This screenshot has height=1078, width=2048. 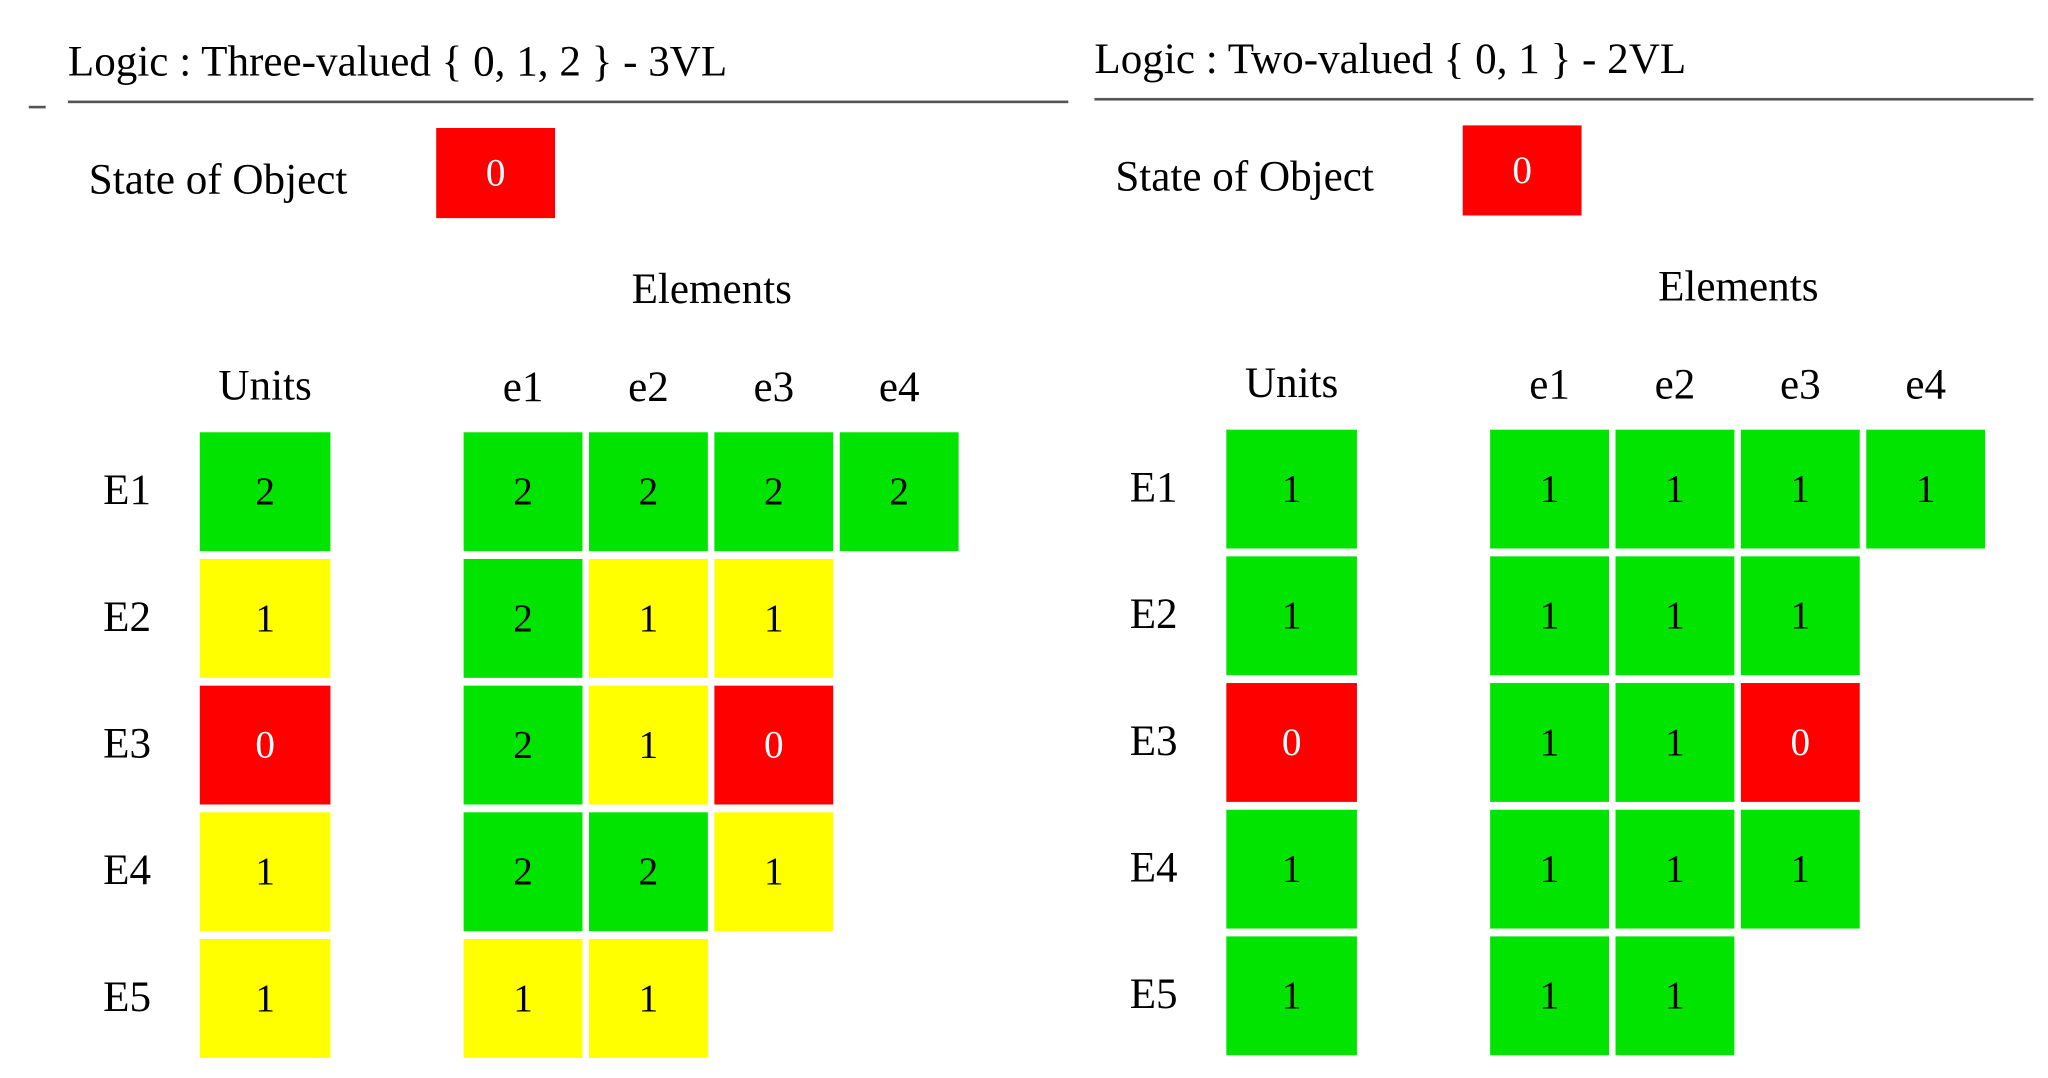 I want to click on panel-title: Logic : Three-valued { 0, 1, 2 } - 3VL, so click(x=397, y=63).